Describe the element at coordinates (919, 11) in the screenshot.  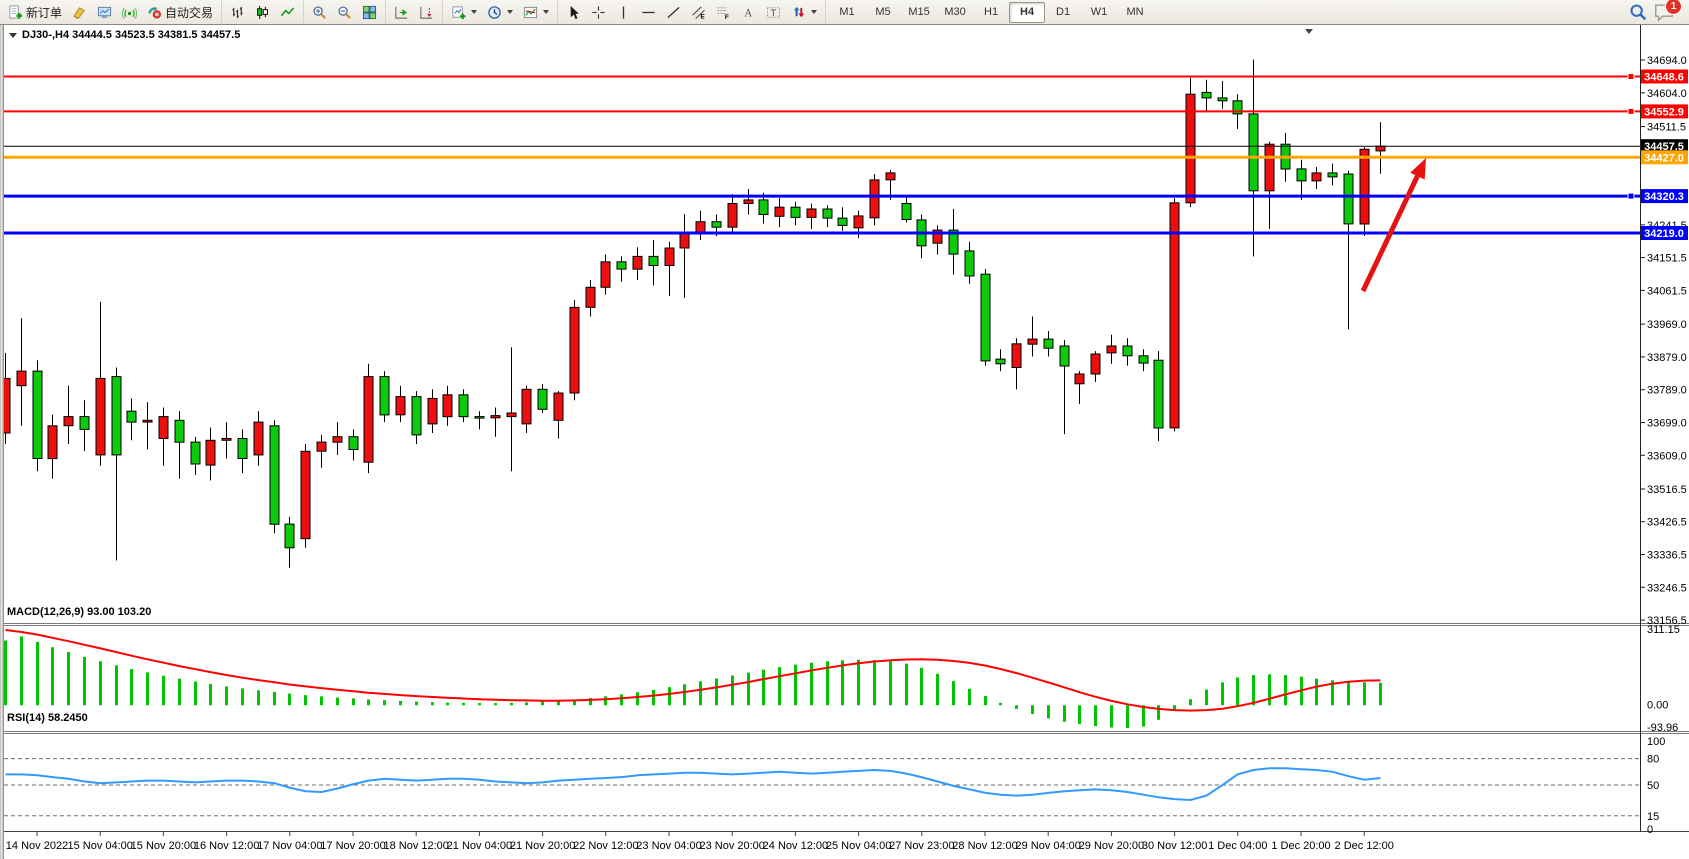
I see `timeframe-m15-button: M15` at that location.